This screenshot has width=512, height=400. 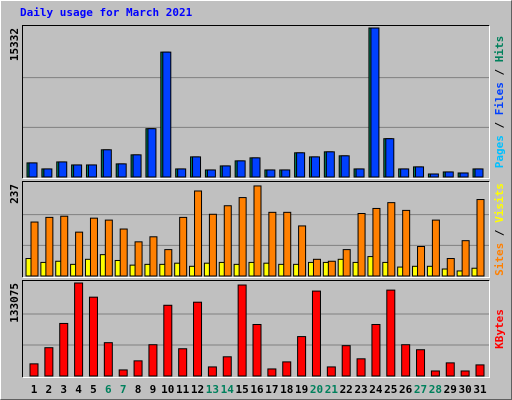 I want to click on x-tick-label: 31, so click(x=480, y=389).